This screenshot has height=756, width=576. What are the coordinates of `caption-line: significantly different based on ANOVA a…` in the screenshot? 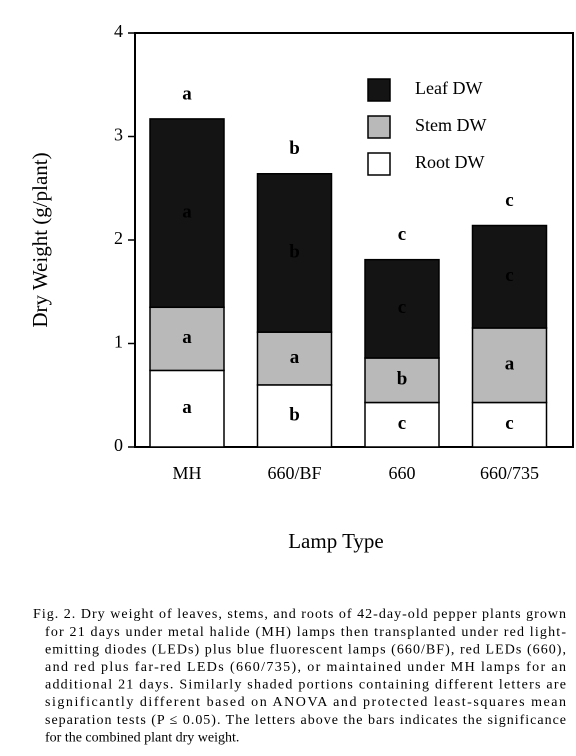 It's located at (305, 702).